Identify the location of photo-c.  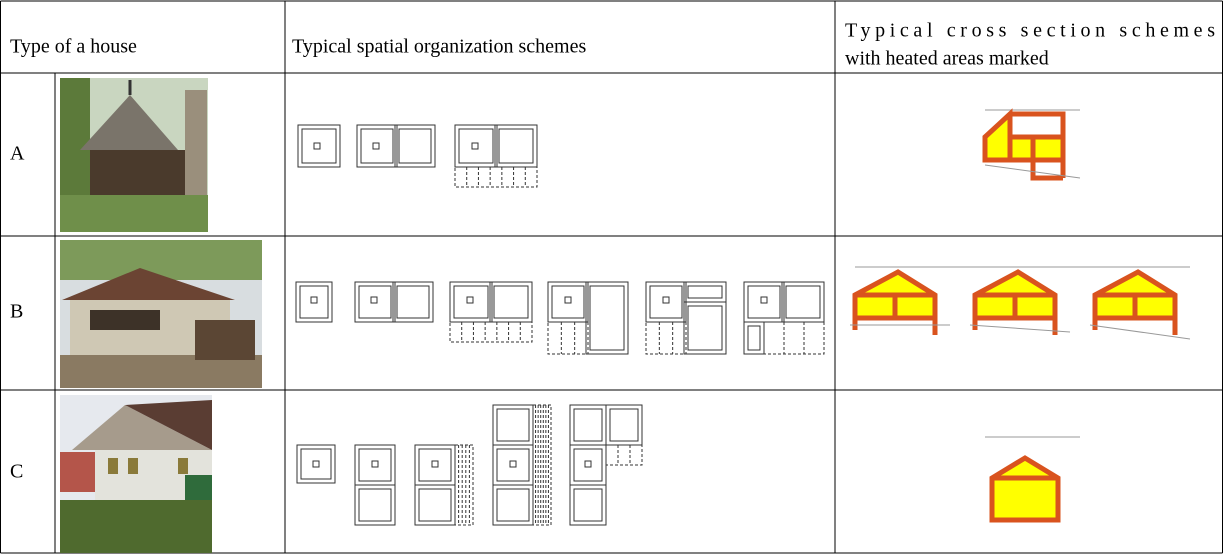
(136, 474).